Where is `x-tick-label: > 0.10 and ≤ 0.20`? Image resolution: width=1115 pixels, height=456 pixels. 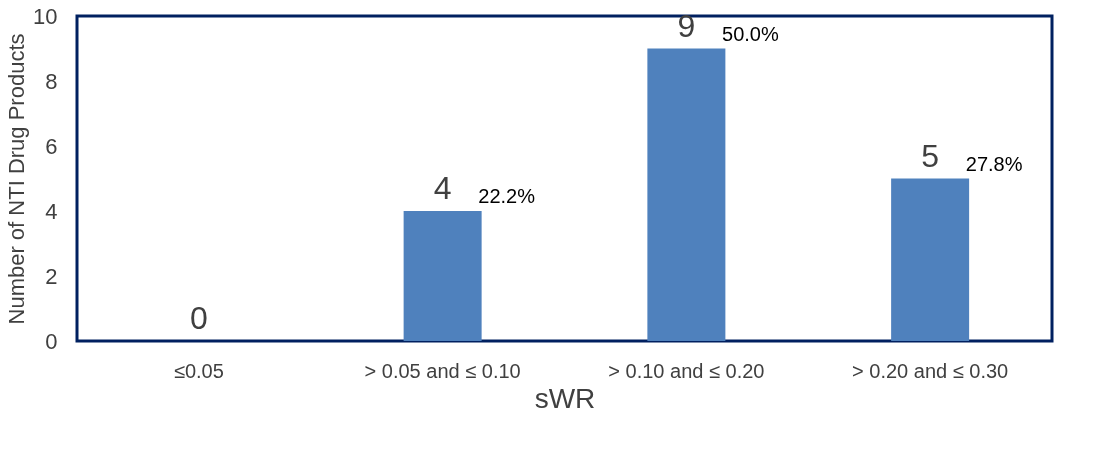 x-tick-label: > 0.10 and ≤ 0.20 is located at coordinates (686, 370).